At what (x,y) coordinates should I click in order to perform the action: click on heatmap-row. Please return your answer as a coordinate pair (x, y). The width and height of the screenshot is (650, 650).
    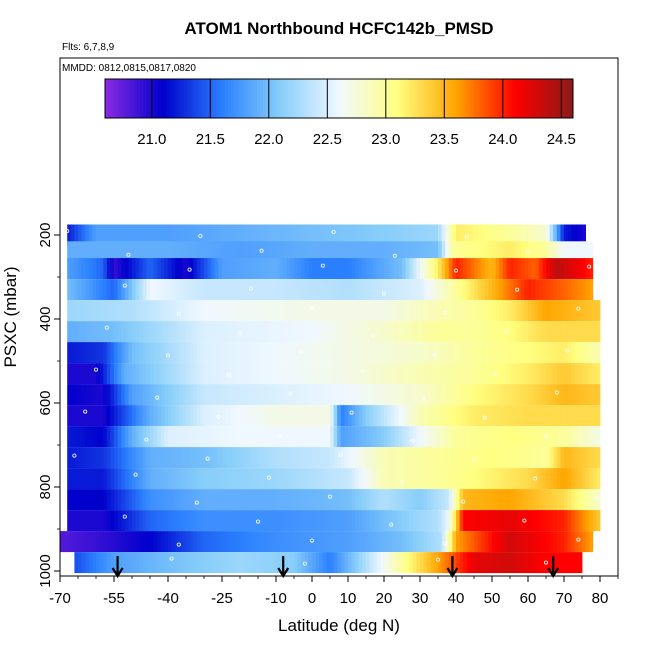
    Looking at the image, I should click on (330, 269).